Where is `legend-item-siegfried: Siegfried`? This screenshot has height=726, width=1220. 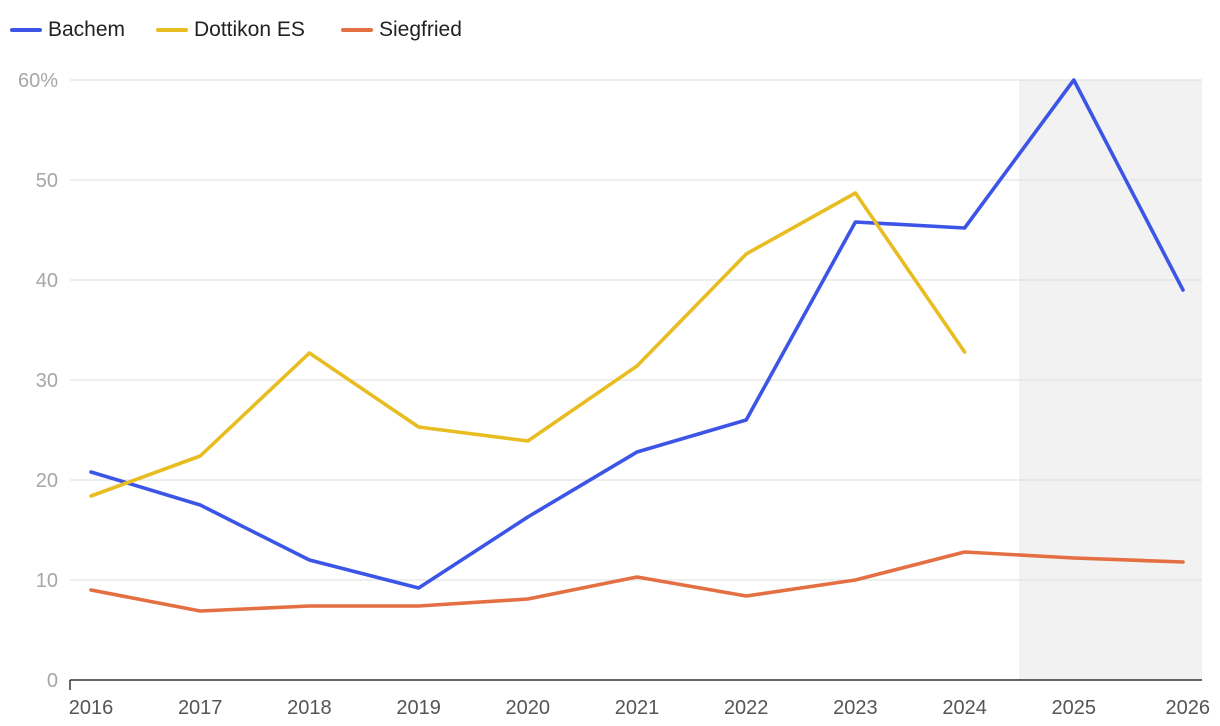 legend-item-siegfried: Siegfried is located at coordinates (401, 29).